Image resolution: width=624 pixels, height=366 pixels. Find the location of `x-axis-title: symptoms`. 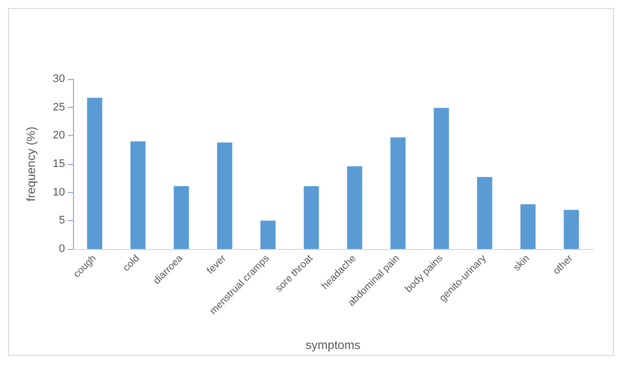

x-axis-title: symptoms is located at coordinates (333, 345).